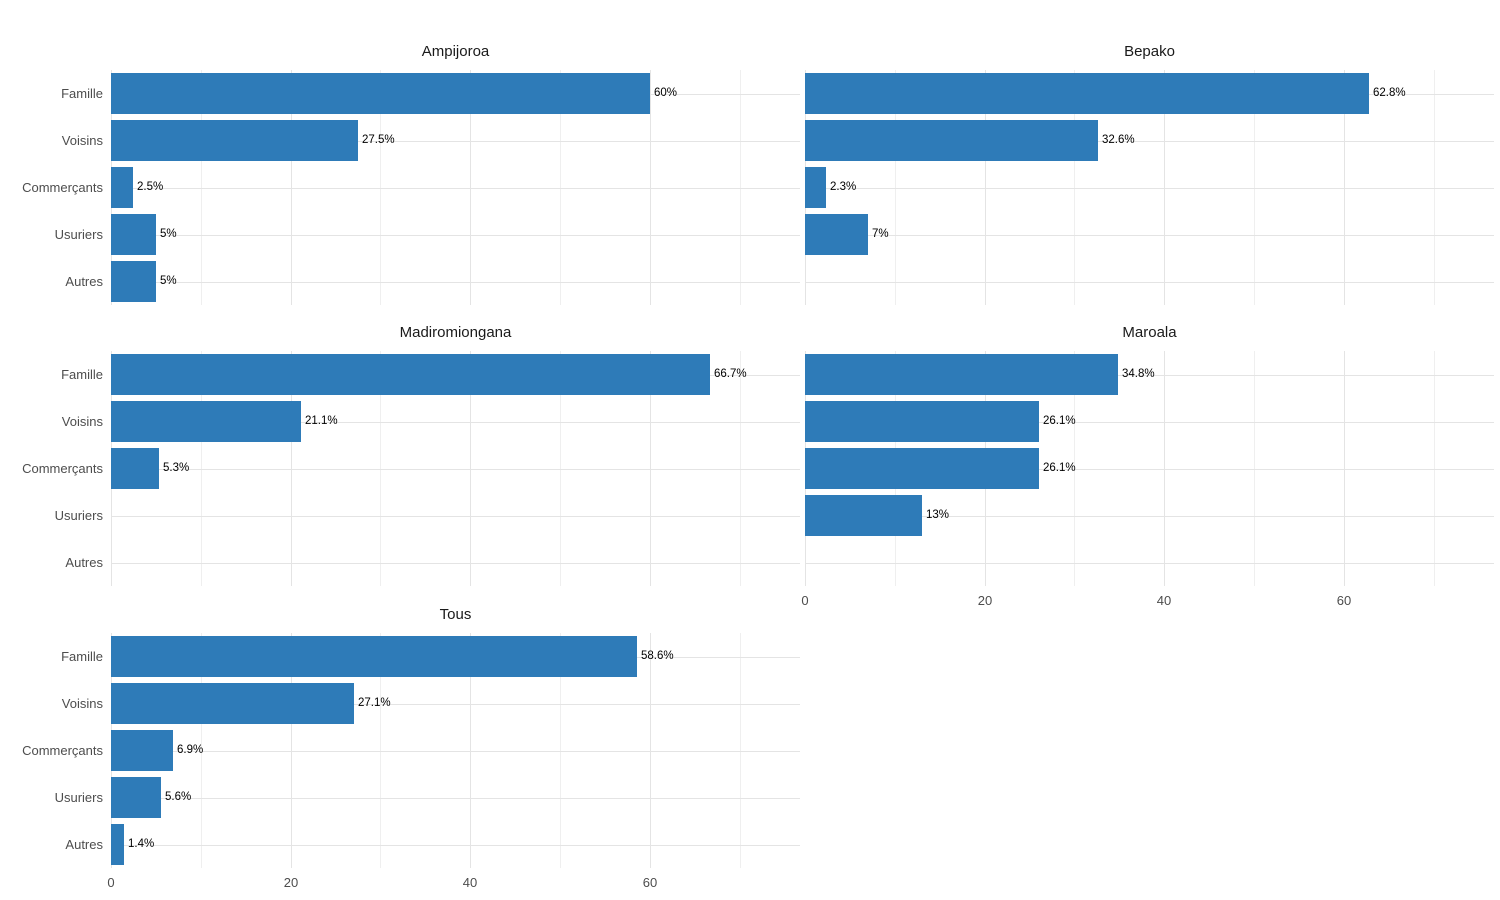 The image size is (1500, 900). Describe the element at coordinates (1149, 51) in the screenshot. I see `panel-title-bepako: Bepako` at that location.